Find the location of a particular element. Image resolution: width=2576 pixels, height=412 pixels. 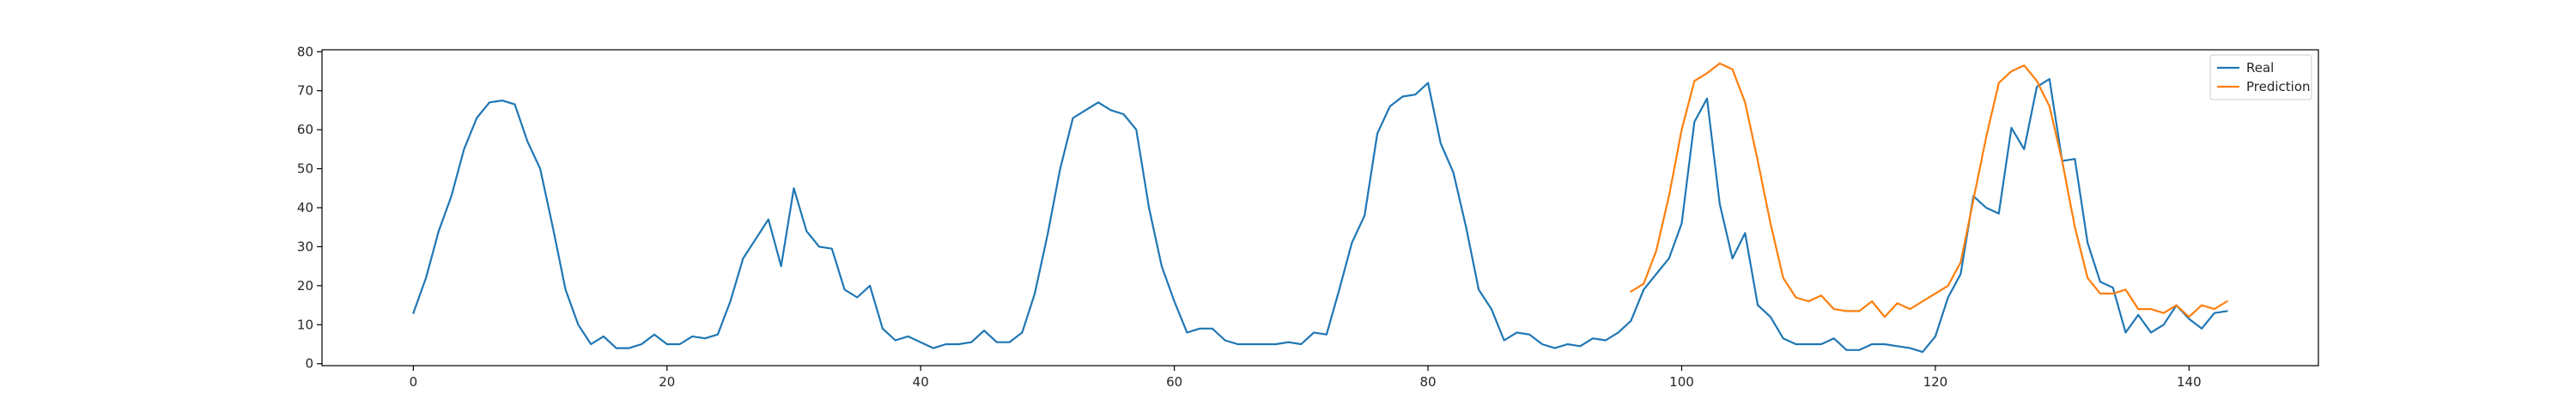

y-tick-label: 80 is located at coordinates (305, 51).